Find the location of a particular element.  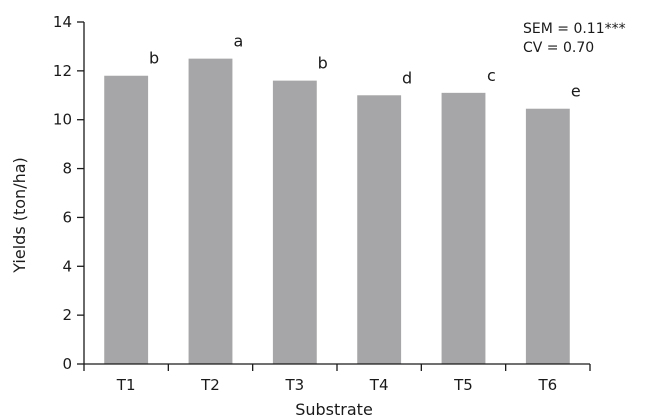

x-tick-label: T4 is located at coordinates (379, 385).